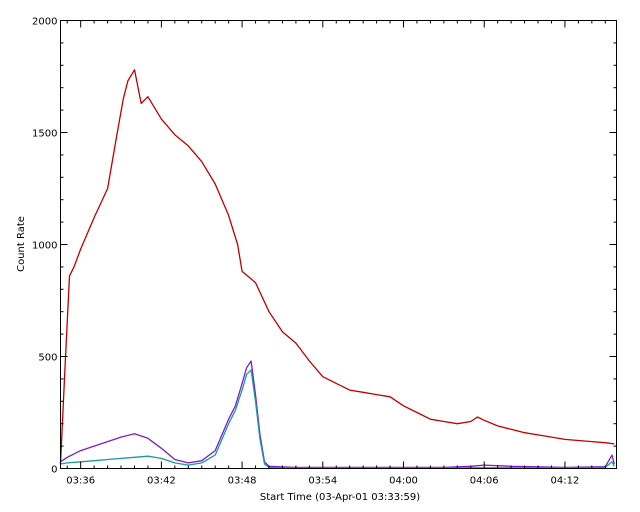 This screenshot has height=512, width=640. I want to click on x-tick-label: 03:54, so click(322, 481).